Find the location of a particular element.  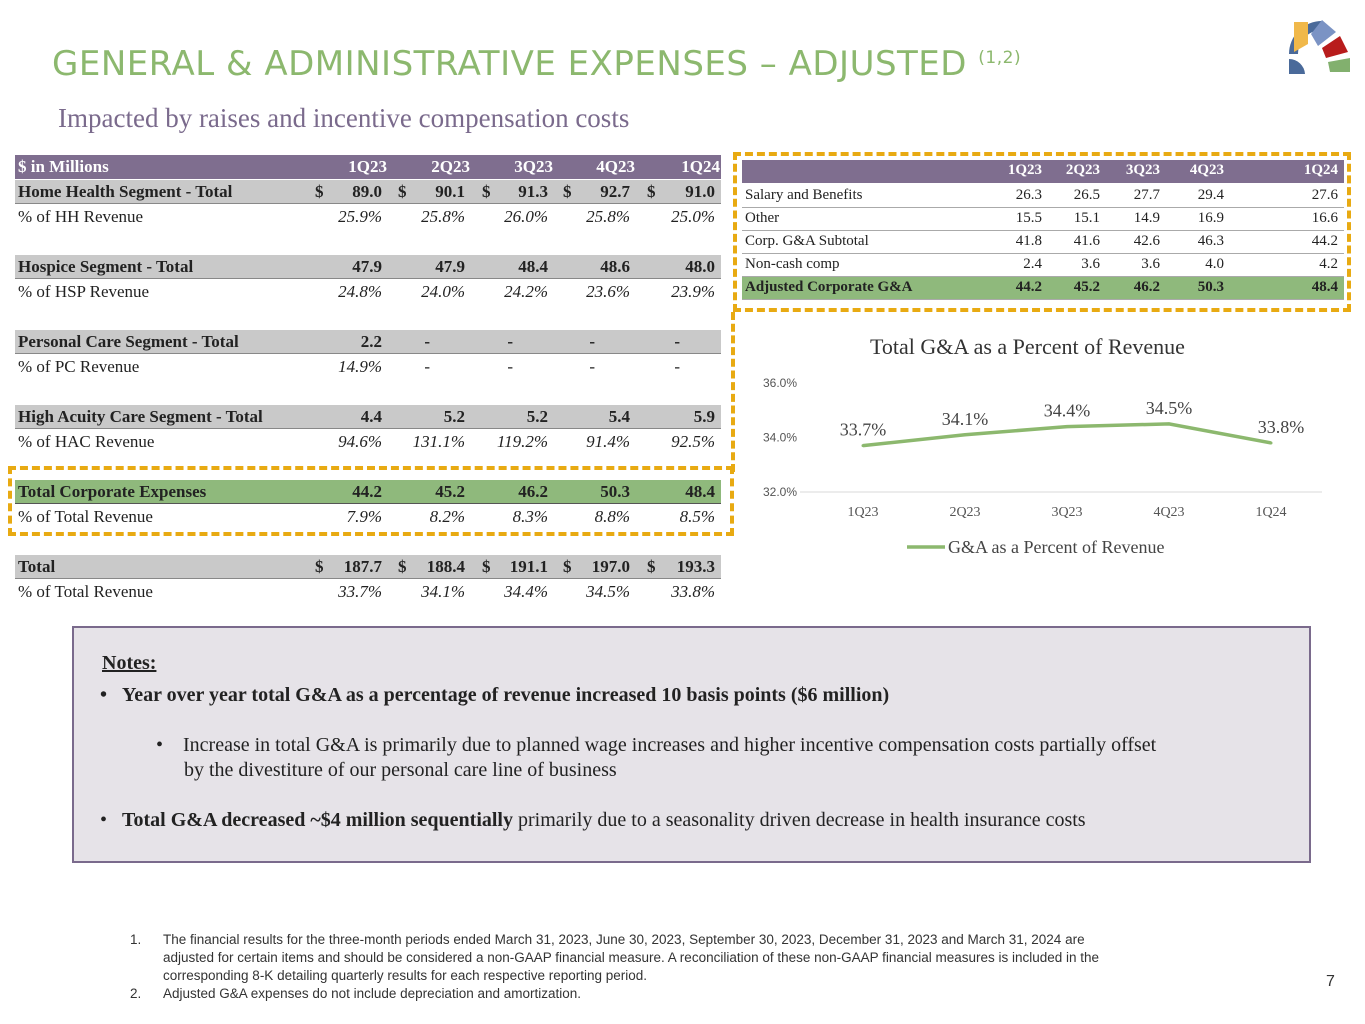

column-header: 4Q23 is located at coordinates (1206, 170).